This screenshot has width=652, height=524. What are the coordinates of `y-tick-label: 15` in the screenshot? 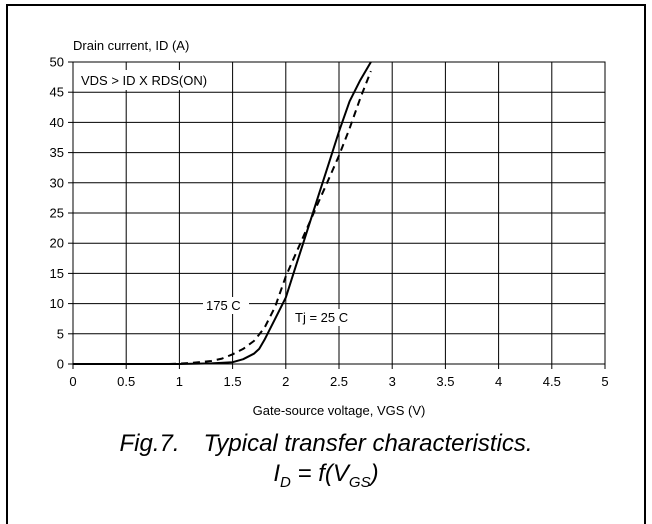 It's located at (57, 273).